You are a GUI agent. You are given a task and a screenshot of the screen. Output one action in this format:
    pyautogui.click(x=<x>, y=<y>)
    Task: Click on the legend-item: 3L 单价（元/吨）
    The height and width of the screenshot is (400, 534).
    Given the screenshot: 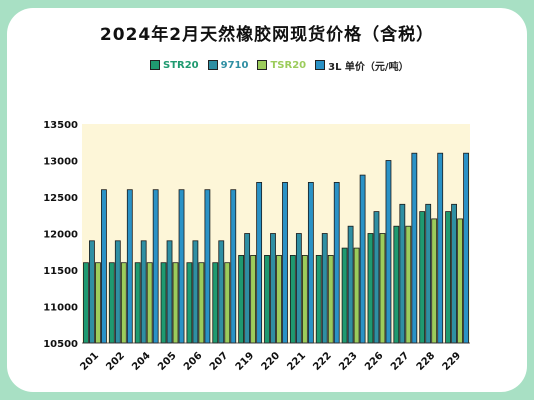 What is the action you would take?
    pyautogui.click(x=362, y=65)
    